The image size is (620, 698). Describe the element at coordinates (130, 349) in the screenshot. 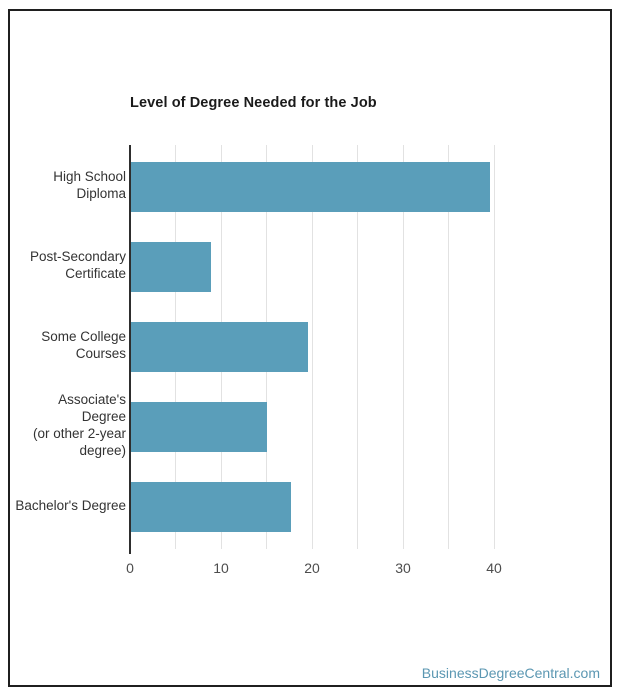

I see `y-axis-line` at that location.